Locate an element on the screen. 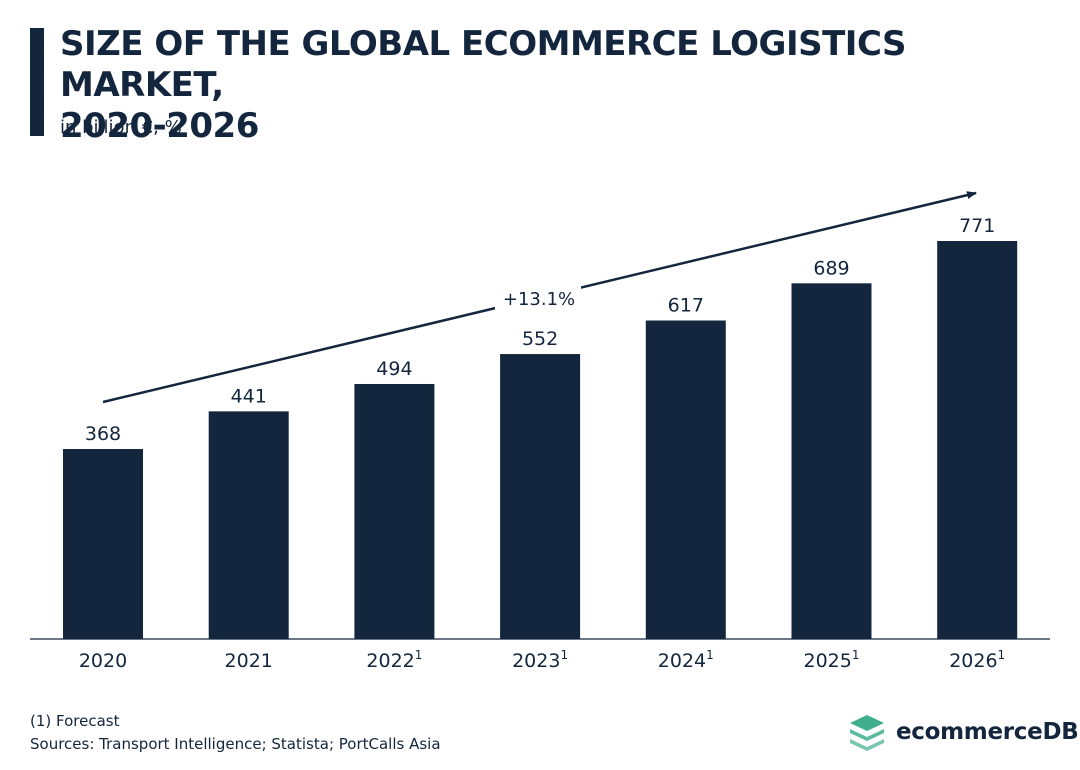 The width and height of the screenshot is (1080, 770). bar-2024 is located at coordinates (685, 479).